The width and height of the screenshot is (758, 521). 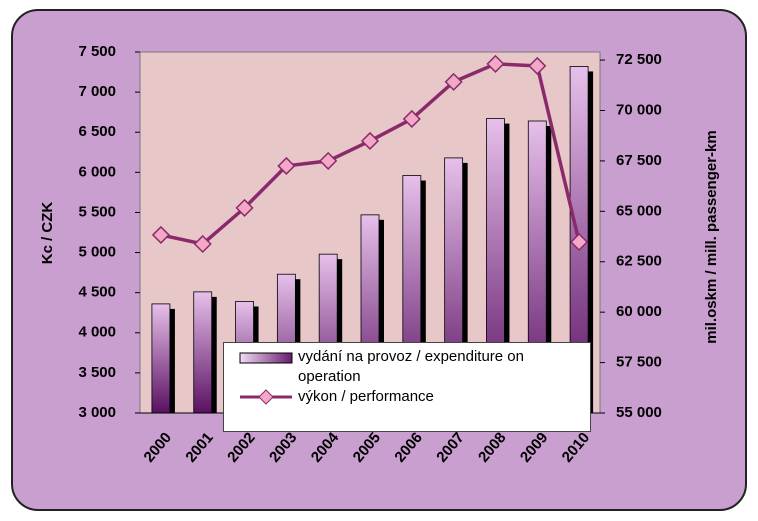 I want to click on y2-tick-label: 55 000, so click(x=639, y=412).